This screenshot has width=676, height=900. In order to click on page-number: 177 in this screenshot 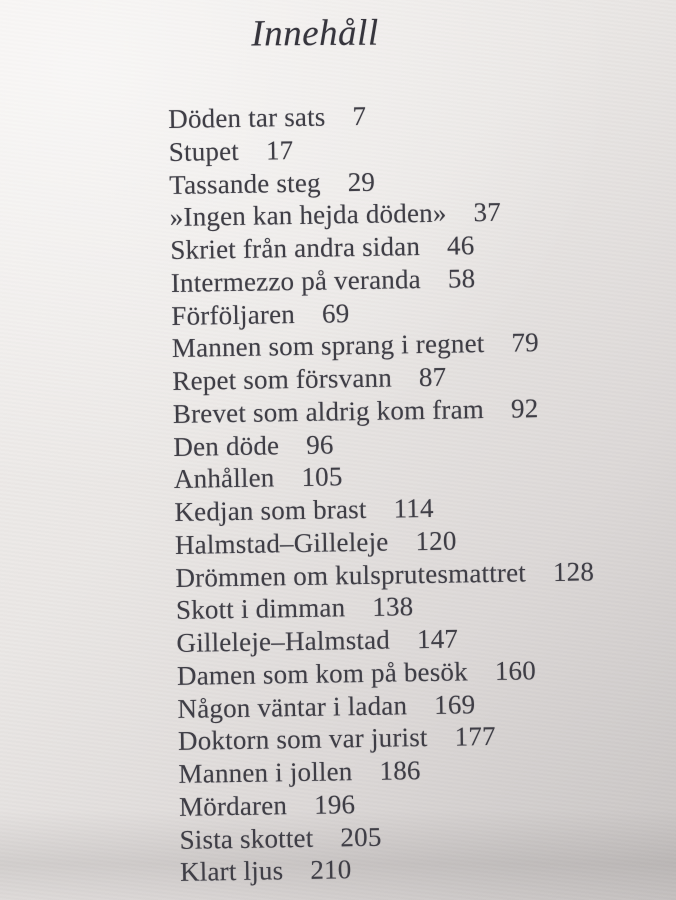, I will do `click(475, 736)`.